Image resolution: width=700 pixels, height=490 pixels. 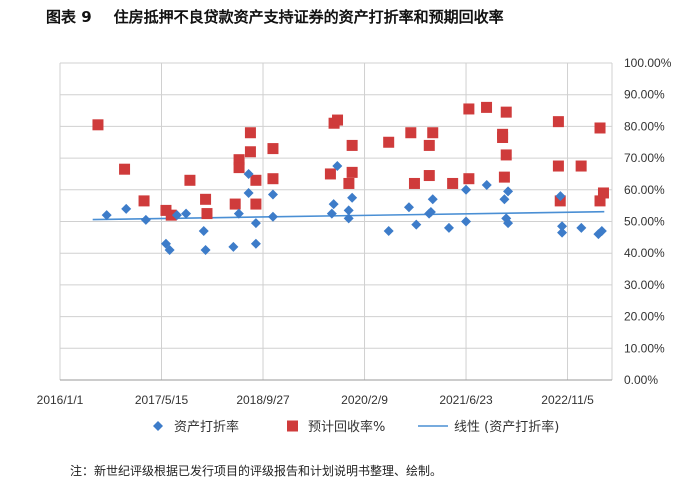 What do you see at coordinates (644, 190) in the screenshot?
I see `y-tick-label: 60.00%` at bounding box center [644, 190].